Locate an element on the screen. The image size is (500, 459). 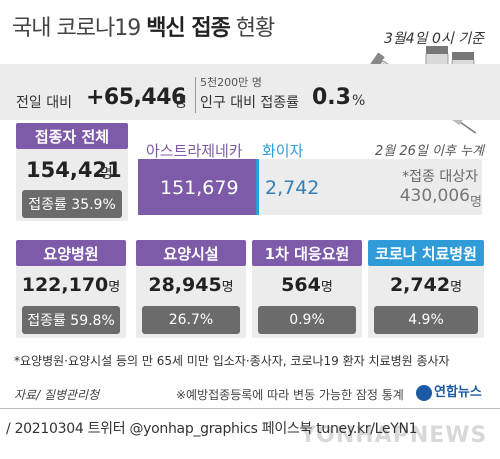
category-count: 564명 is located at coordinates (307, 285).